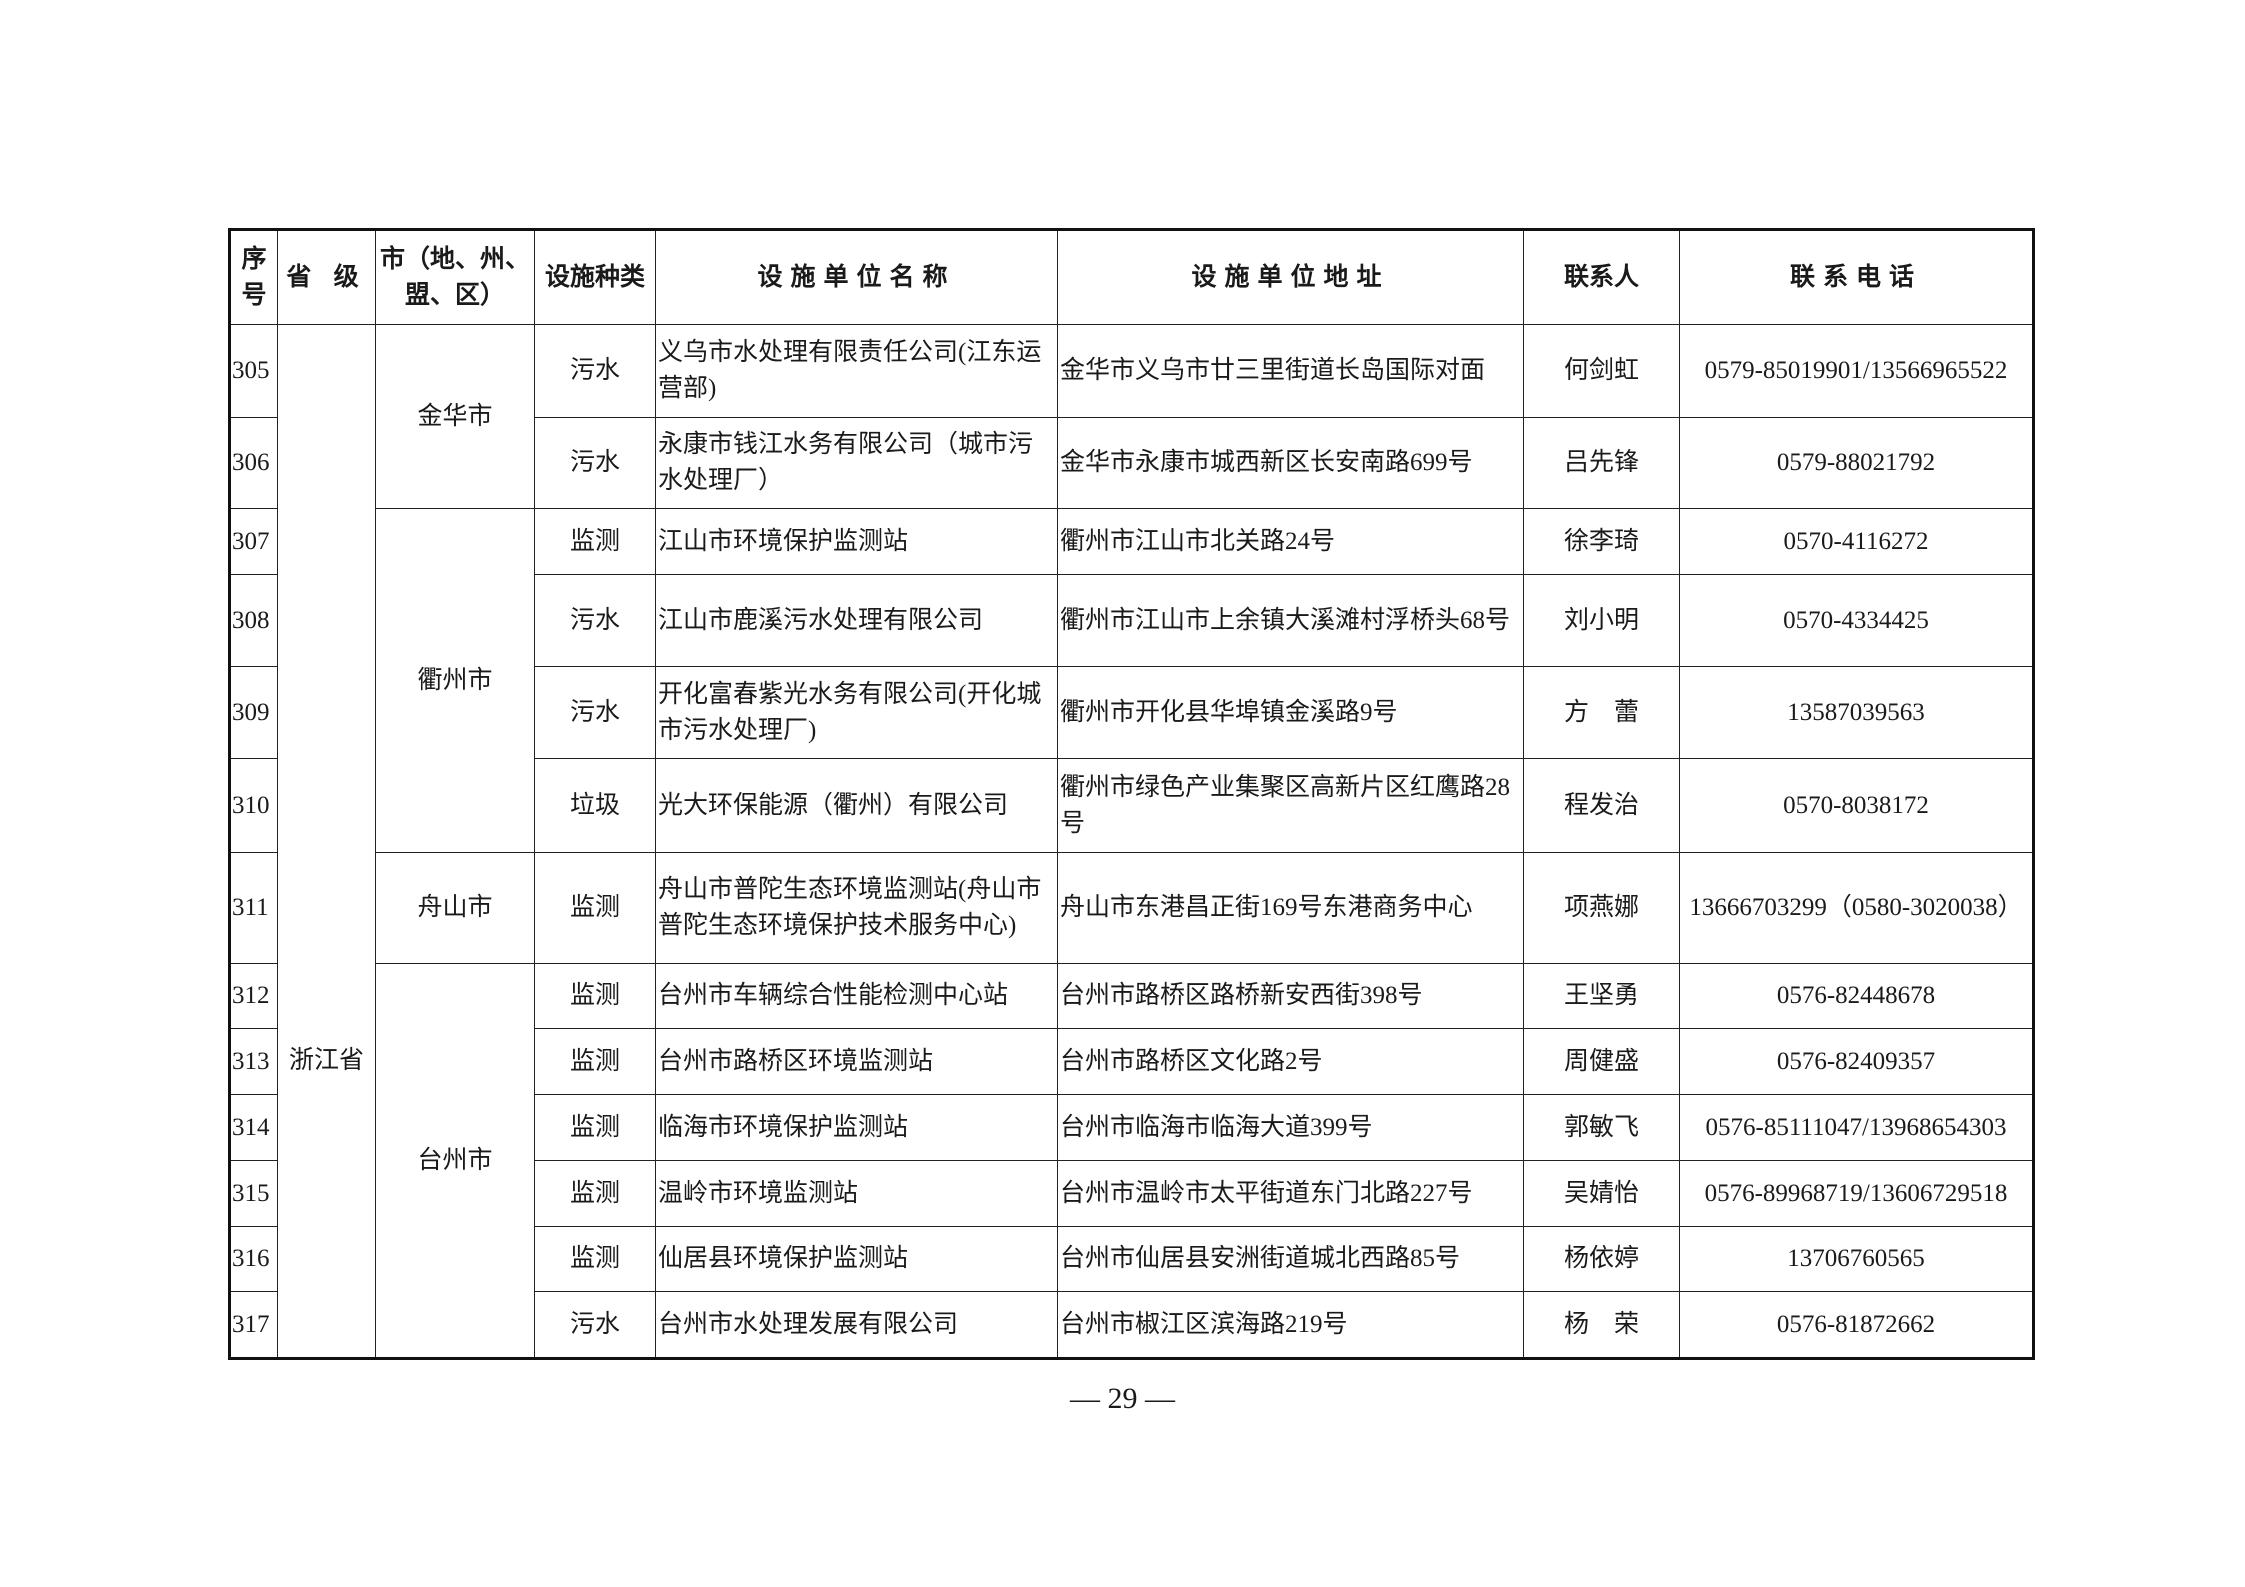 This screenshot has width=2245, height=1587. What do you see at coordinates (253, 371) in the screenshot?
I see `row-seq: 305` at bounding box center [253, 371].